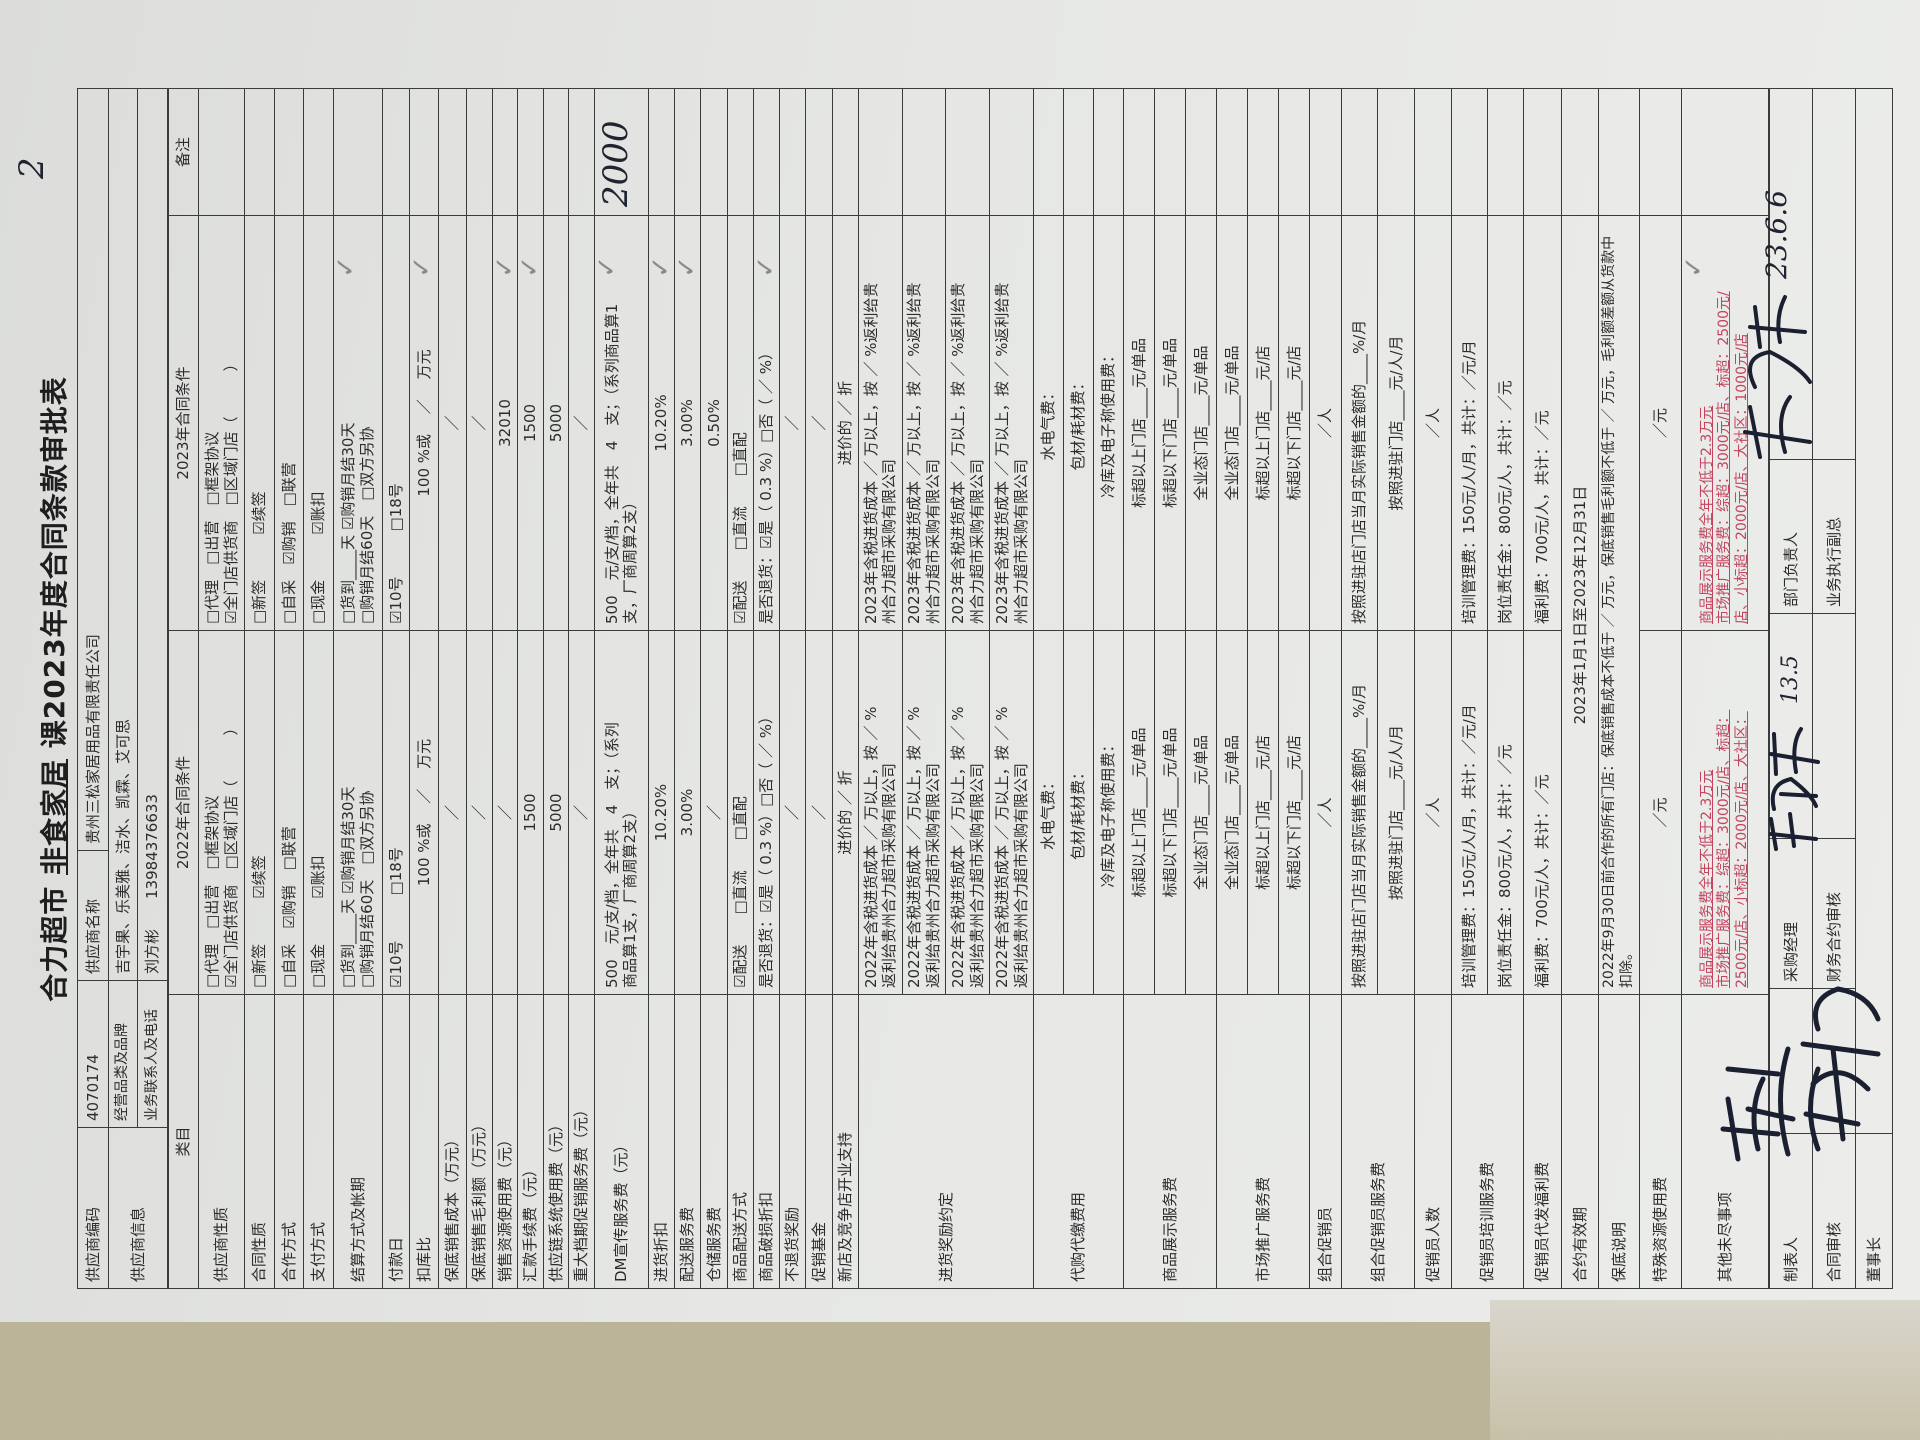  Describe the element at coordinates (259, 423) in the screenshot. I see `terms-2023-cell: □新签 ☑续签` at that location.